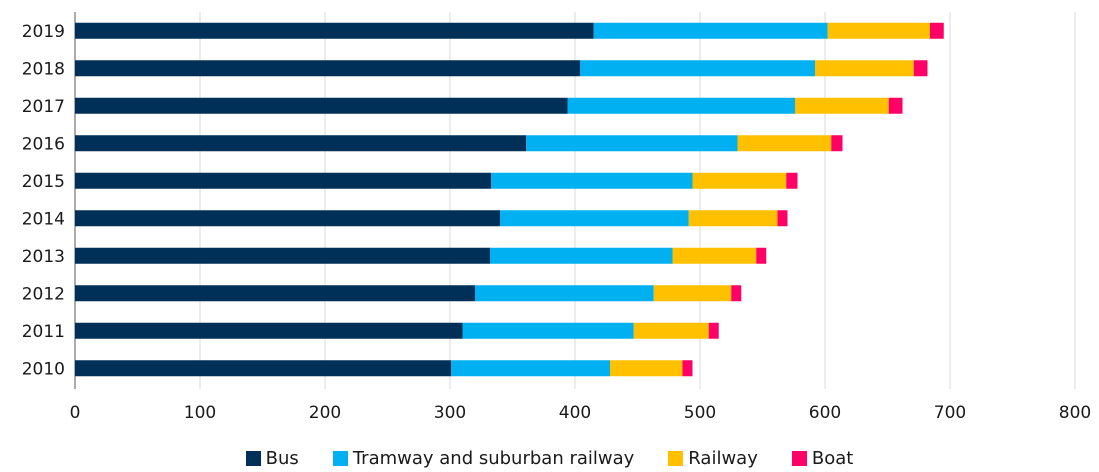 The image size is (1099, 472). I want to click on y-tick-labels: 2019 2018 2017 2016 2015 2014 2013 2012 2011 2010, so click(43, 201).